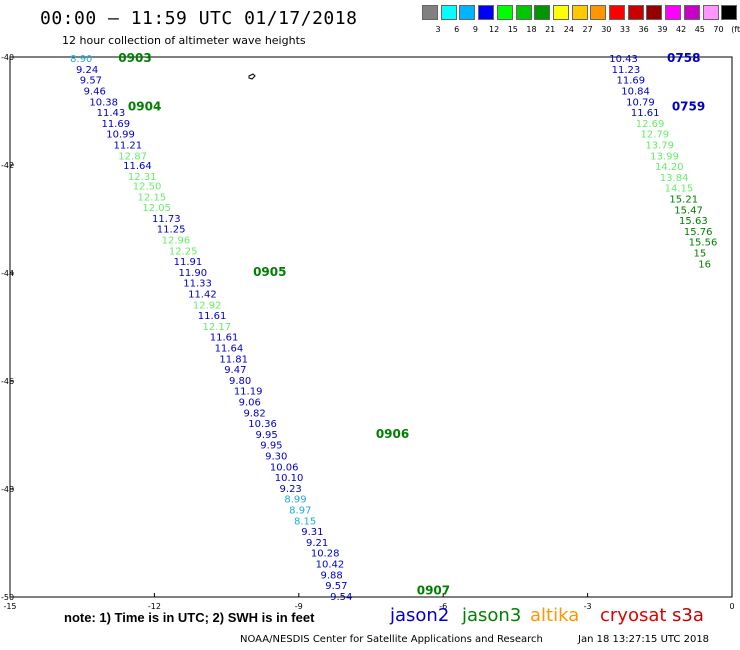 The height and width of the screenshot is (650, 740). I want to click on wave-height-label: 13.99, so click(664, 156).